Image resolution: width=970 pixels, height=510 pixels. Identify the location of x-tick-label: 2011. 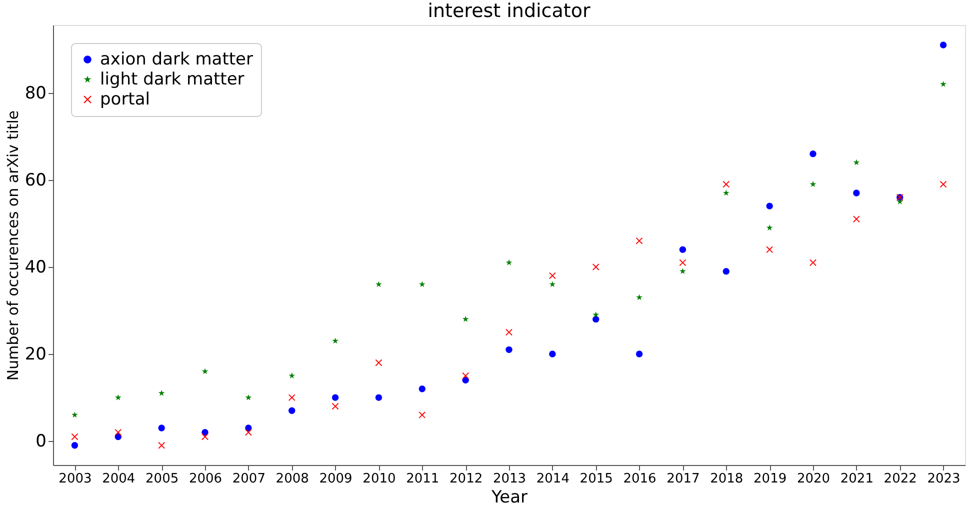
(423, 479).